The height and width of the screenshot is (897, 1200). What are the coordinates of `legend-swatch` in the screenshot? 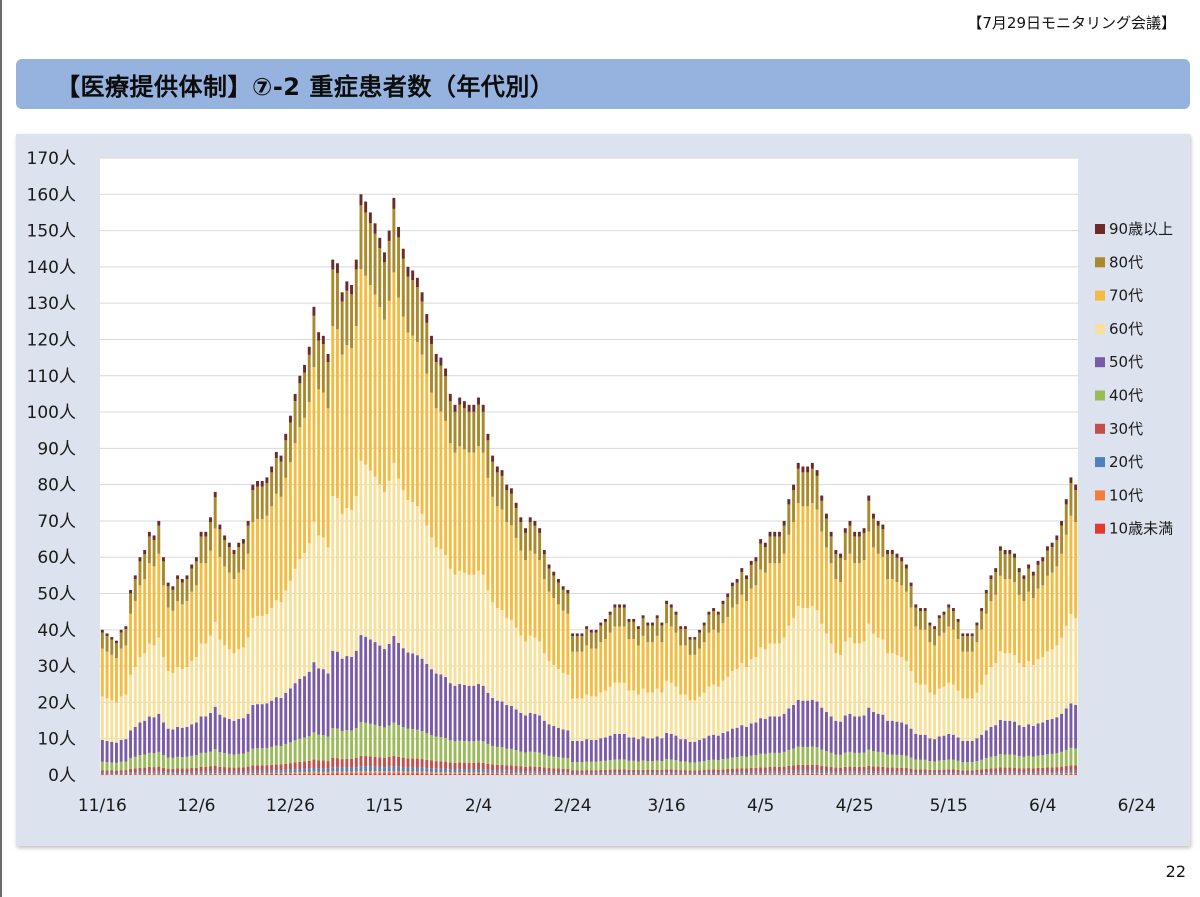 It's located at (1100, 262).